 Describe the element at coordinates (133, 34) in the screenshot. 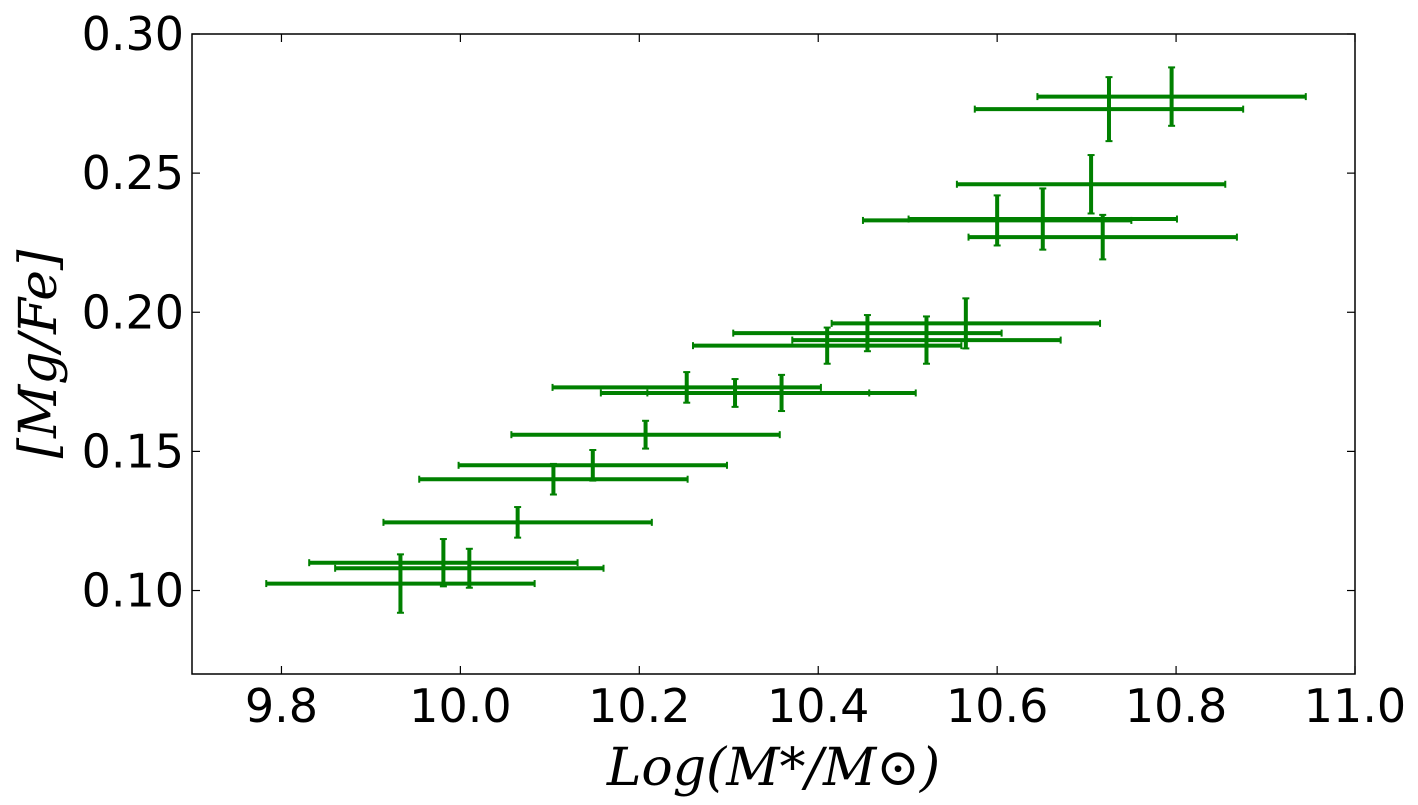

I see `y-tick-label: 0.30` at that location.